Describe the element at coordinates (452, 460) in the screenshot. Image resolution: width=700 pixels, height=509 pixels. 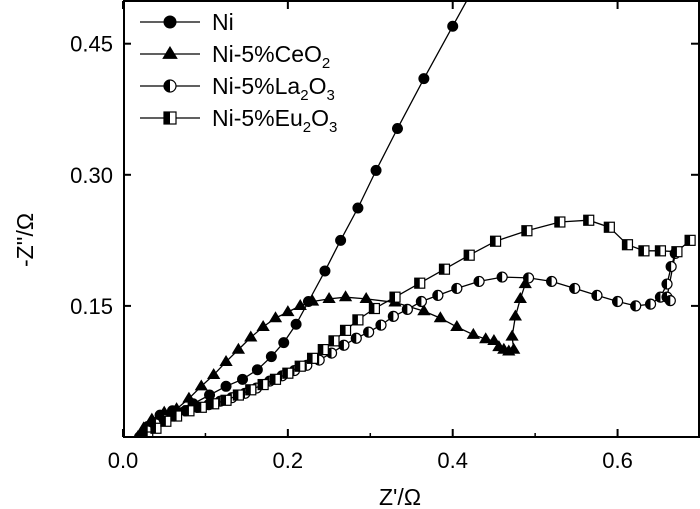
I see `x-tick-label: 0.4` at that location.